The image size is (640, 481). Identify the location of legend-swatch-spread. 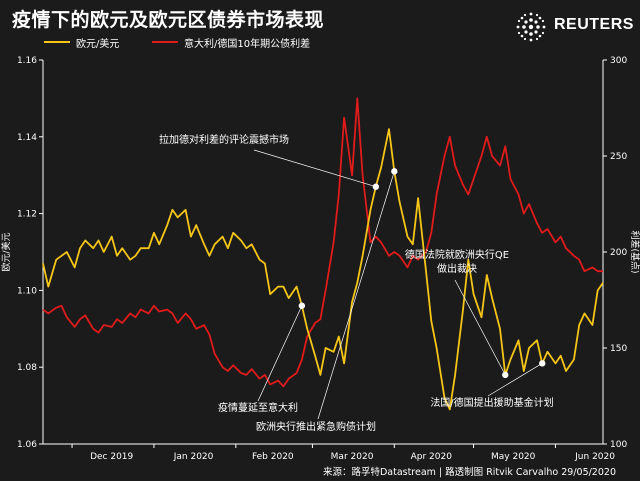
(165, 42).